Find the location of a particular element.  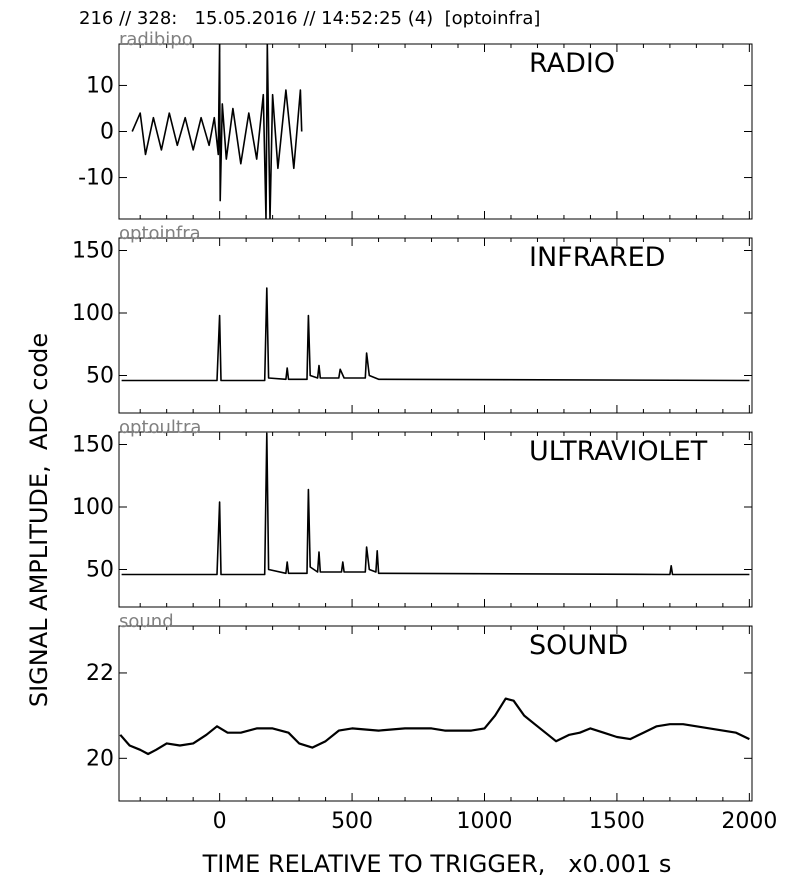

x-axis-label: TIME RELATIVE TO TRIGGER, x0.001 s is located at coordinates (437, 864).